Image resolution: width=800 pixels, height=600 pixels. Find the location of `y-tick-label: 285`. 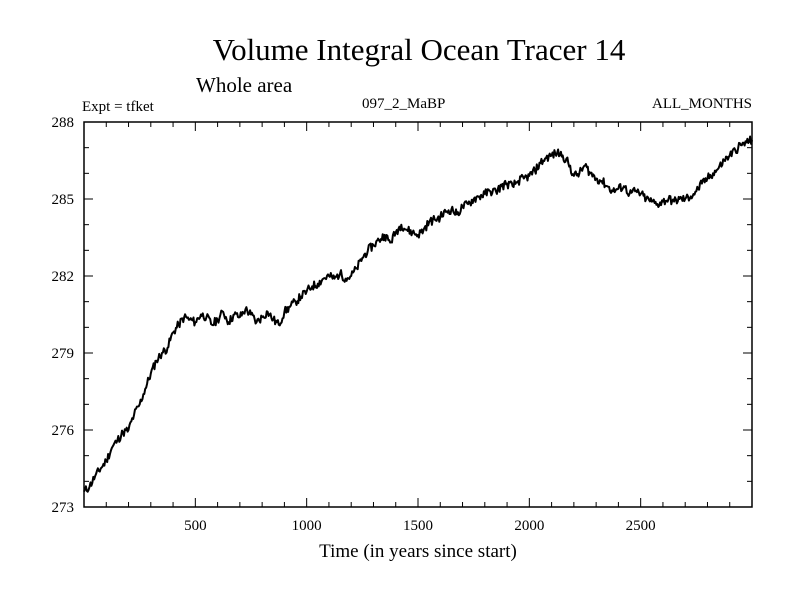

y-tick-label: 285 is located at coordinates (63, 200).